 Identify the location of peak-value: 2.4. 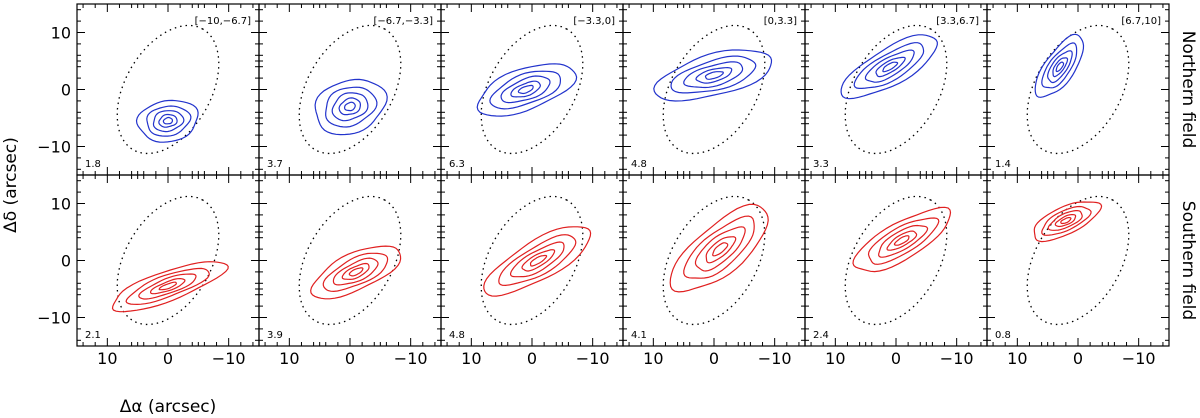
(821, 335).